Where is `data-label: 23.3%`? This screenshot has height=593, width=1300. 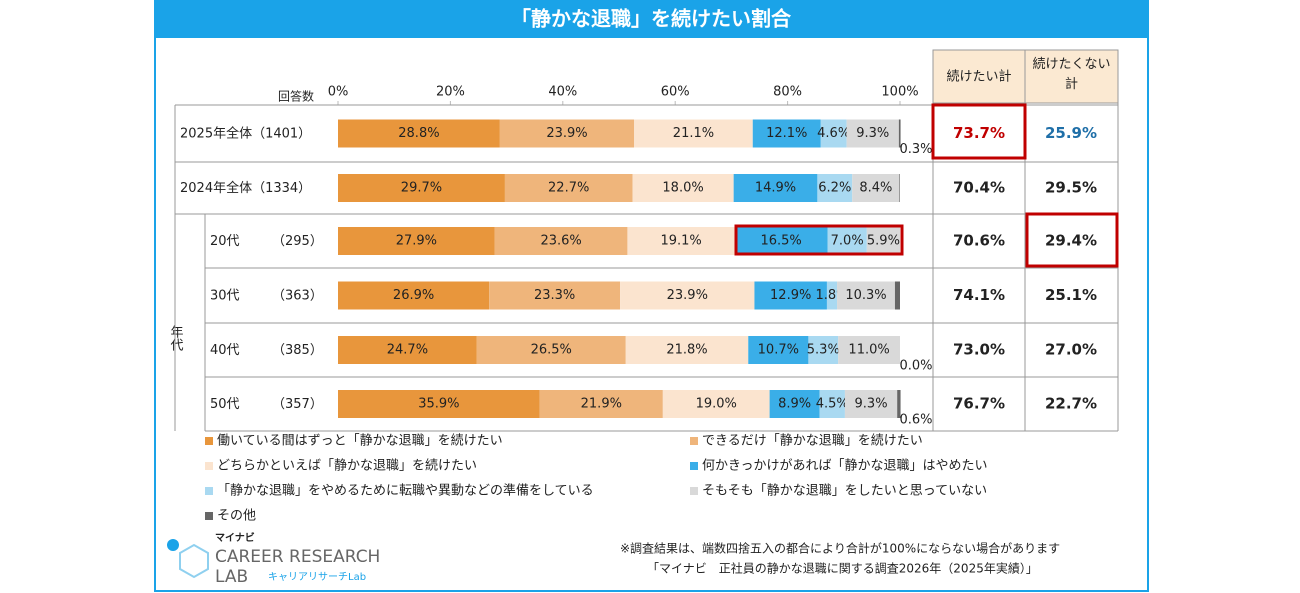
data-label: 23.3% is located at coordinates (554, 295).